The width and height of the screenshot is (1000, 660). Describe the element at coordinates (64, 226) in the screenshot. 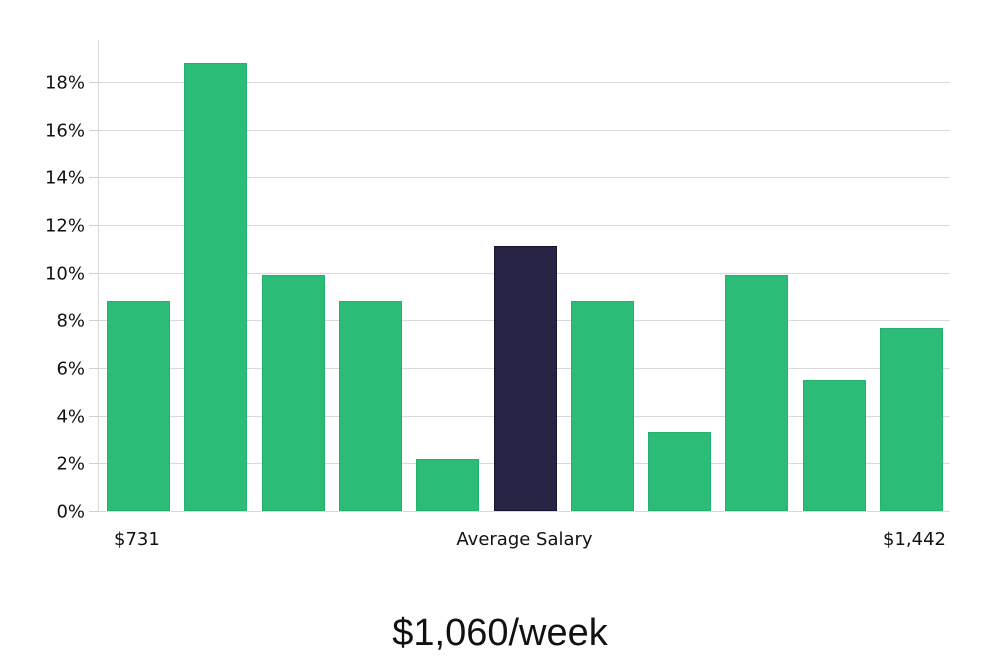

I see `y-tick-label: 12%` at that location.